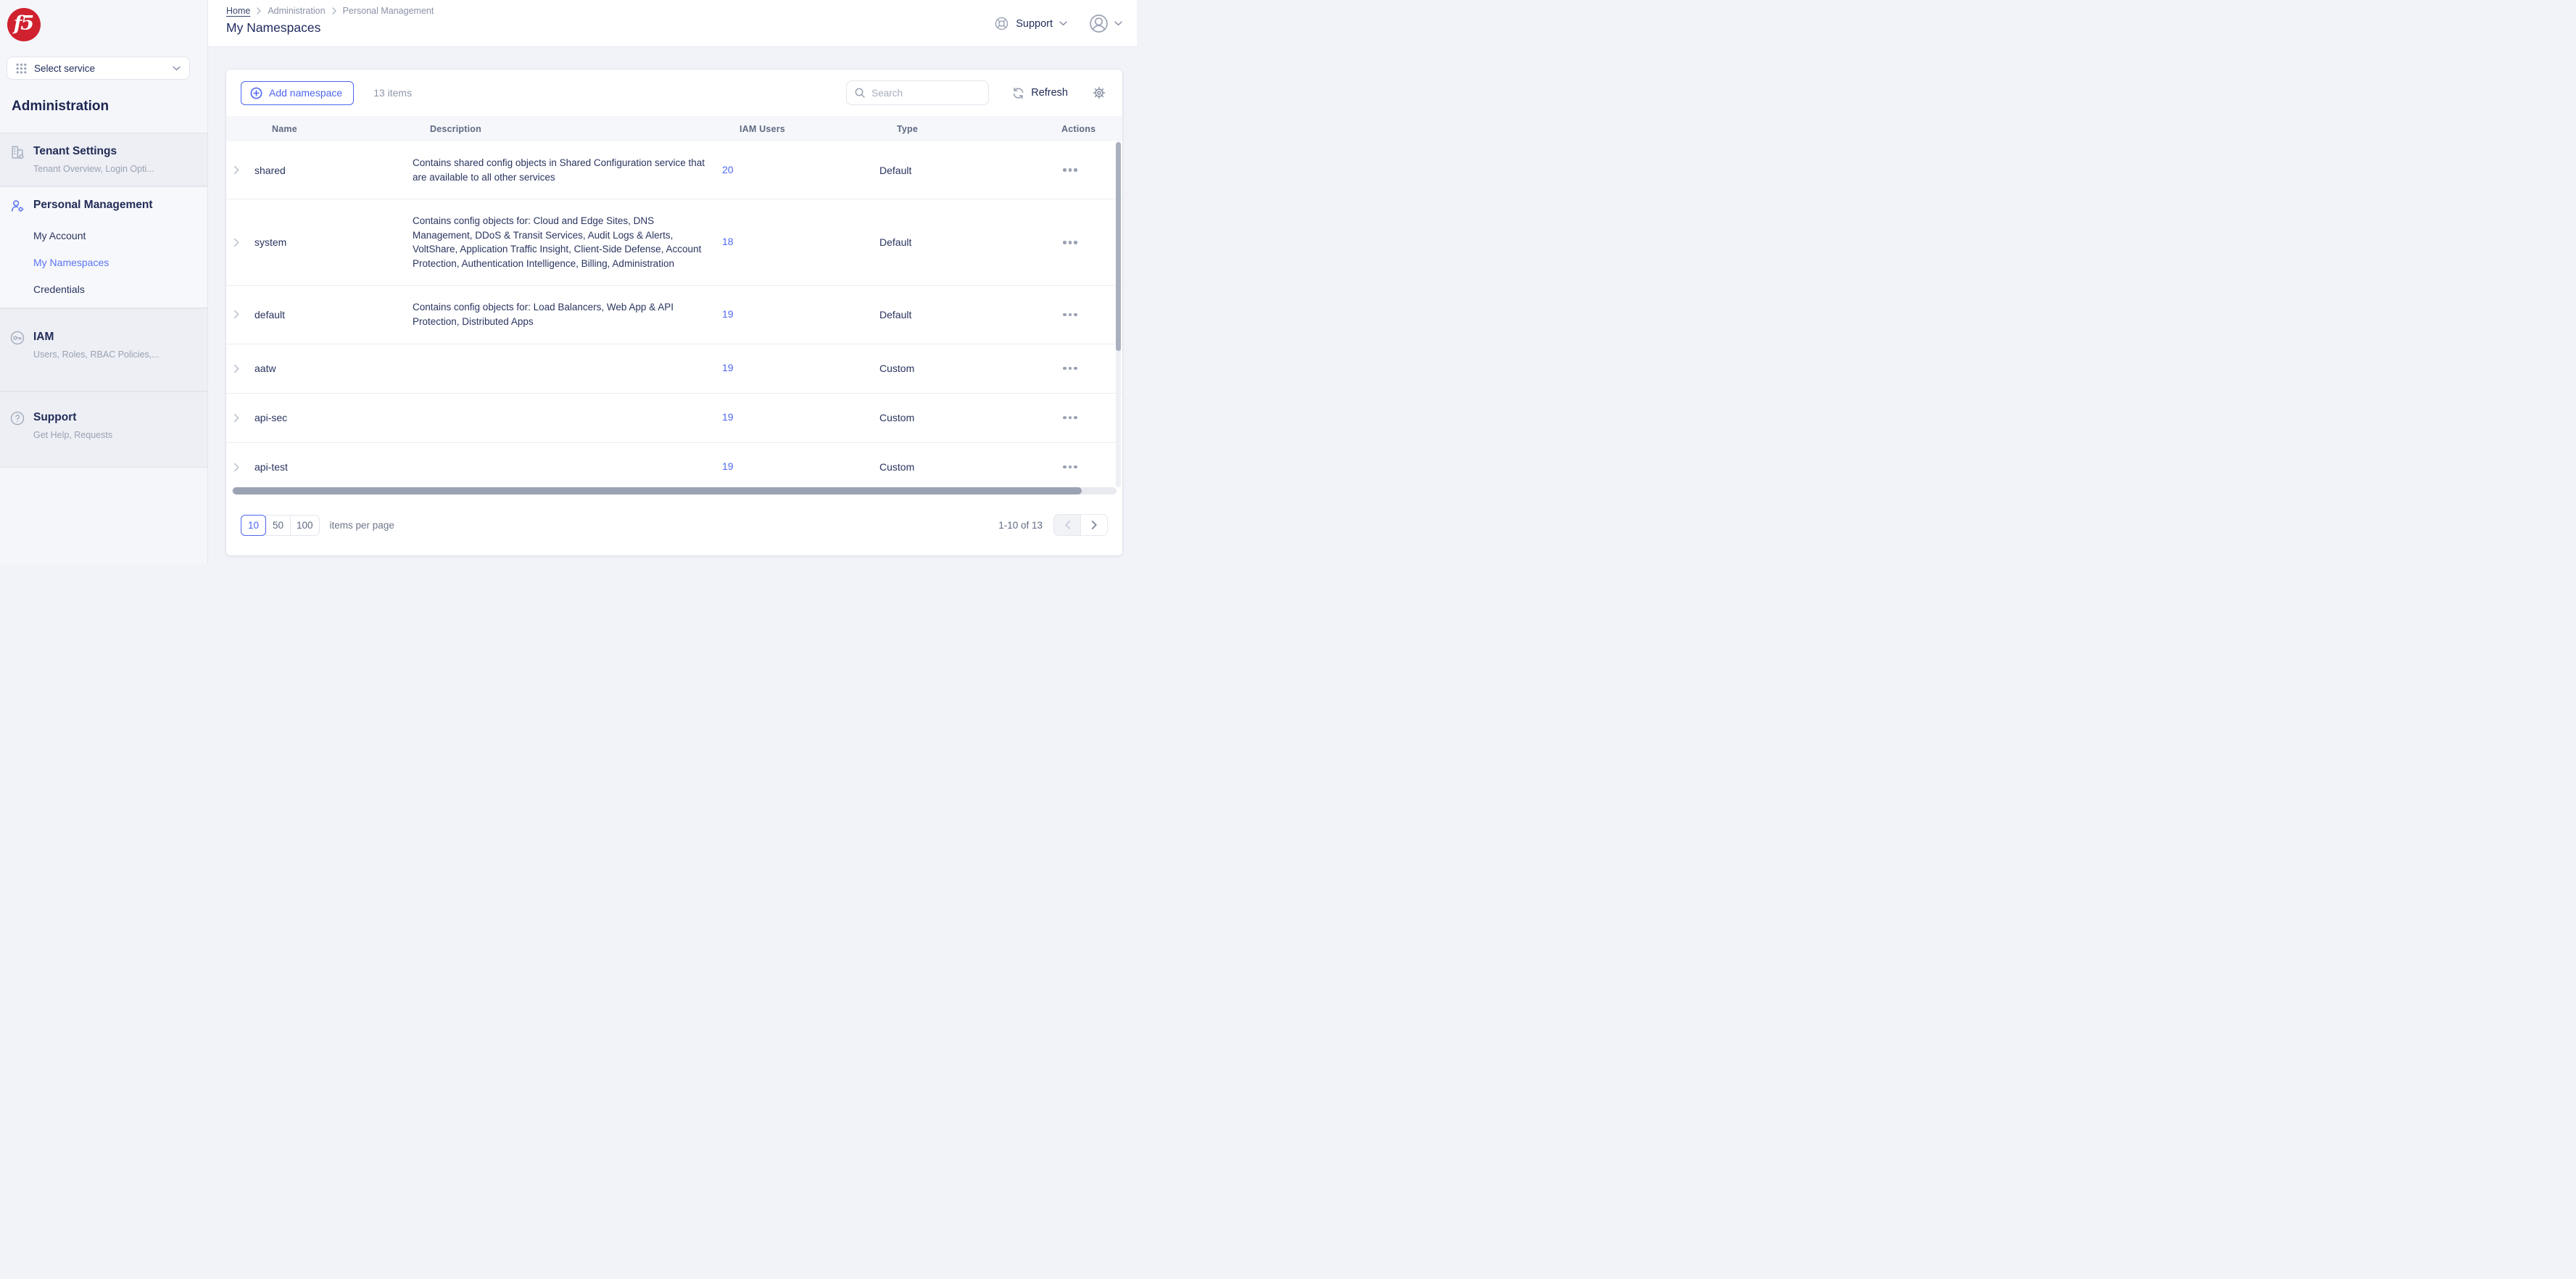  What do you see at coordinates (1099, 92) in the screenshot?
I see `gear-icon` at bounding box center [1099, 92].